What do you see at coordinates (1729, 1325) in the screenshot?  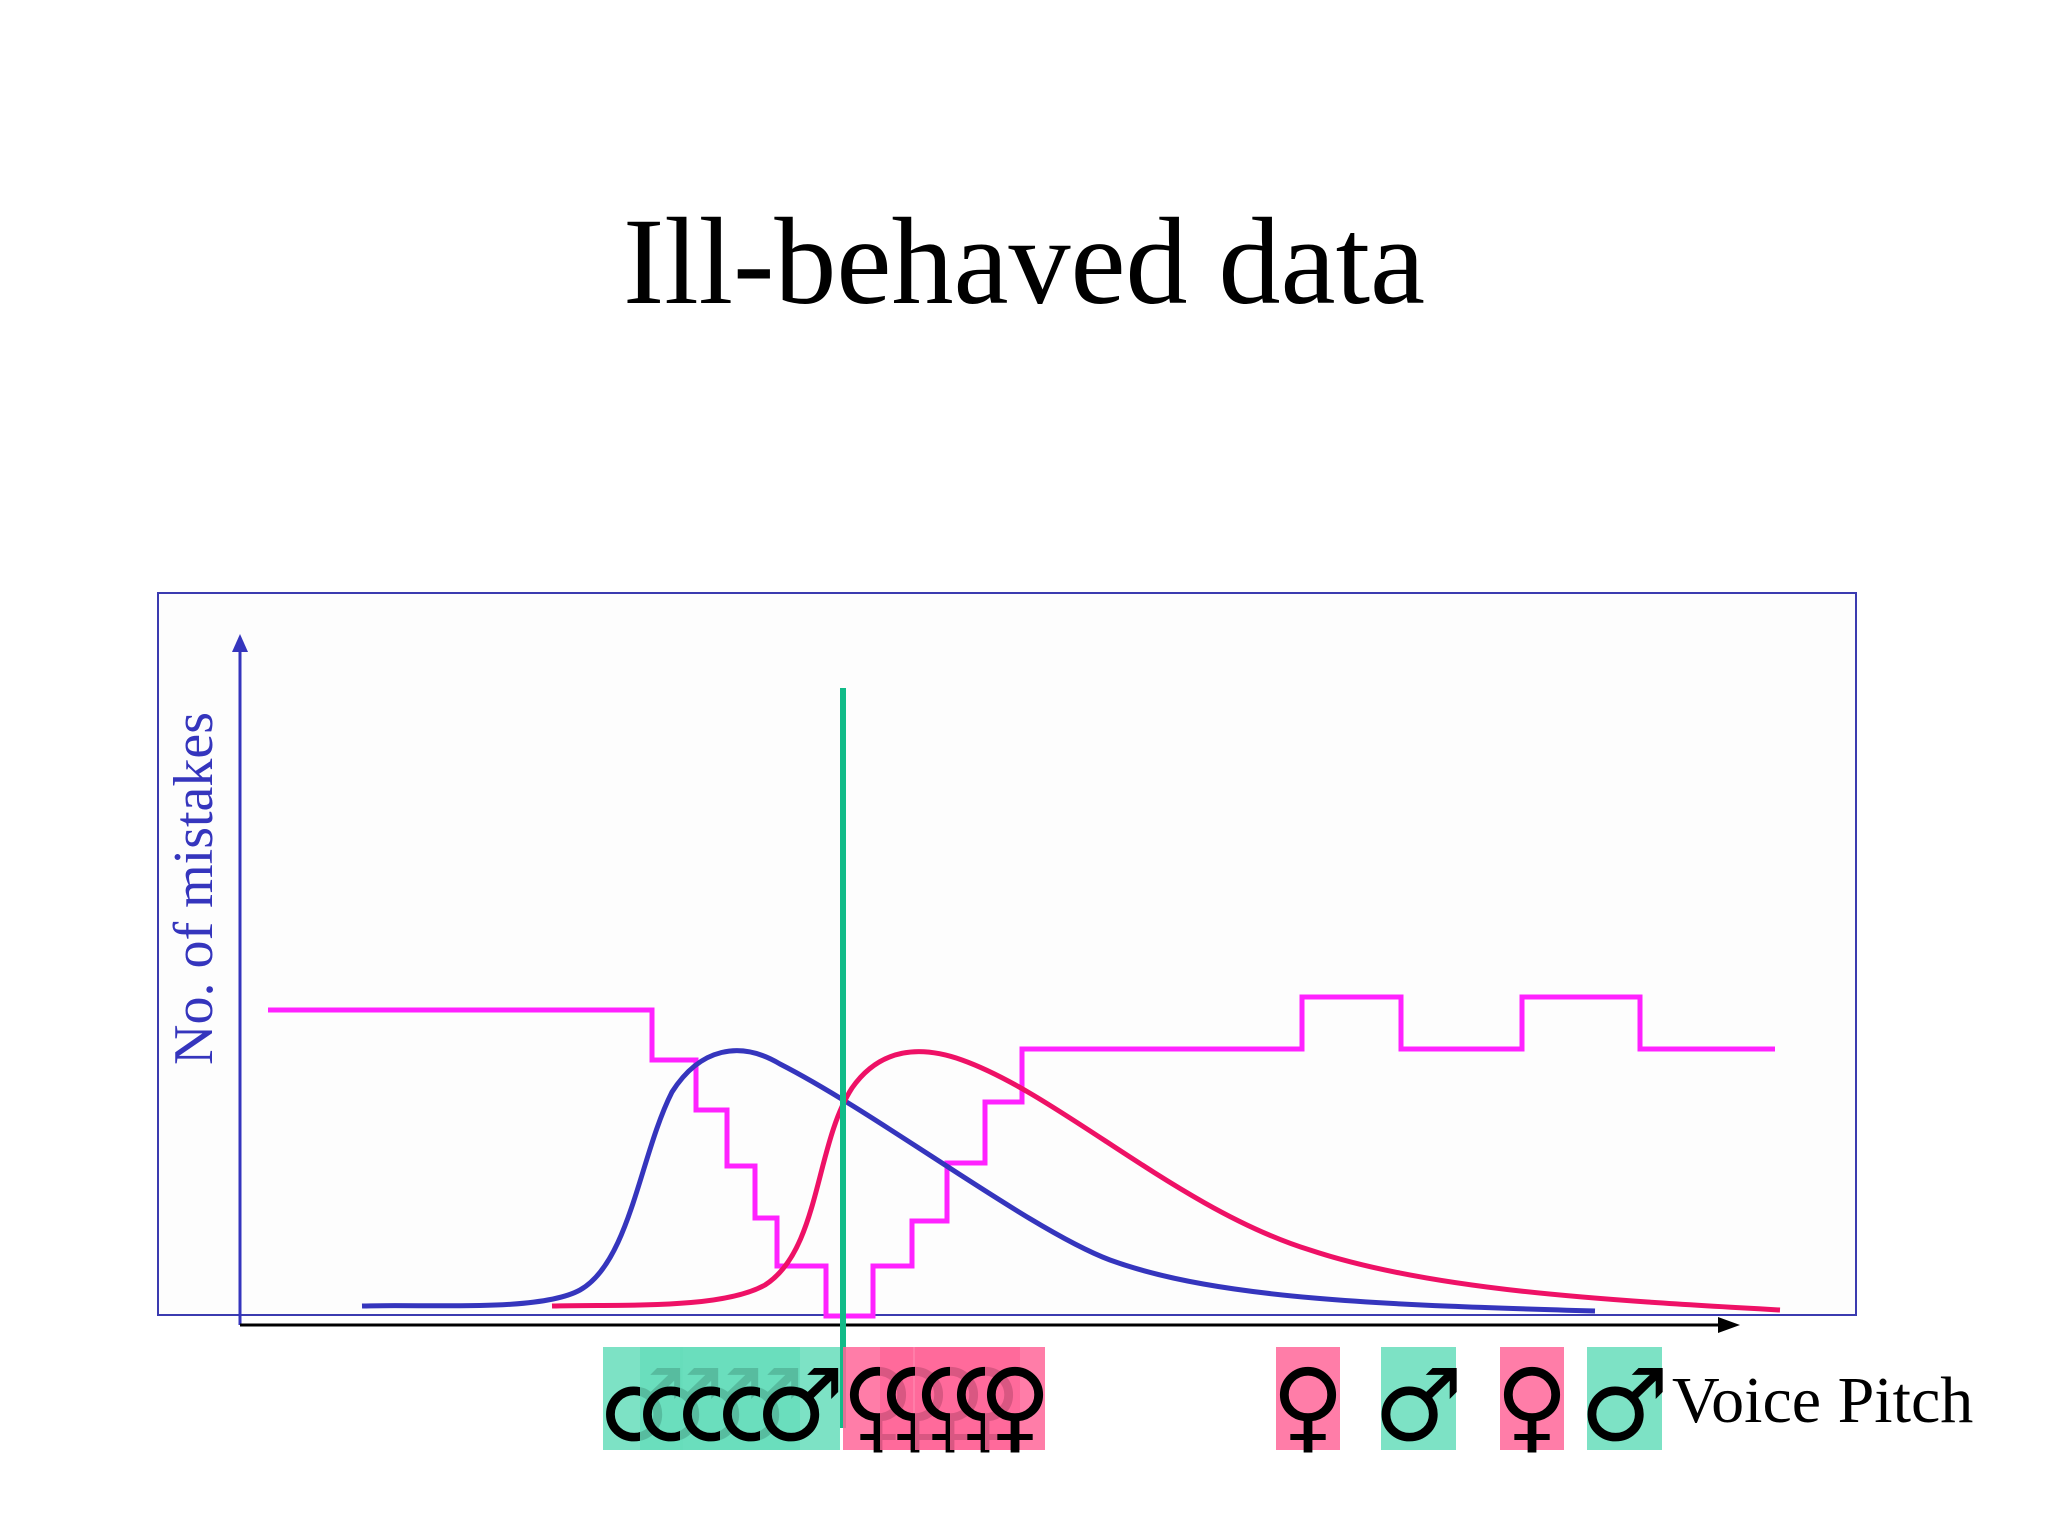 I see `x-axis-arrow` at bounding box center [1729, 1325].